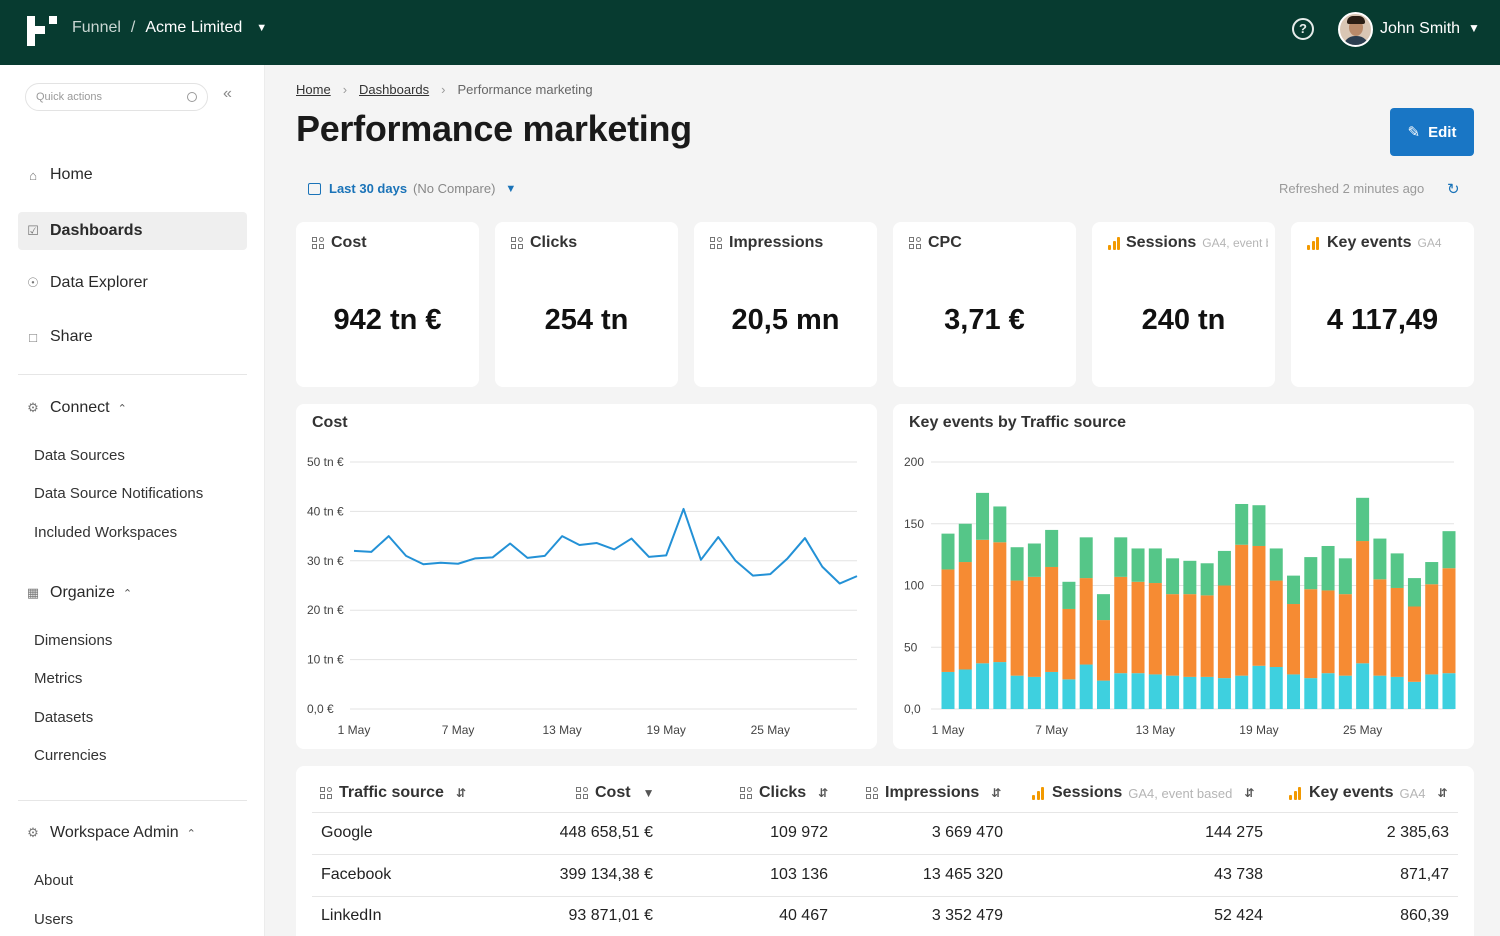 The image size is (1500, 936). I want to click on avatar, so click(1355, 29).